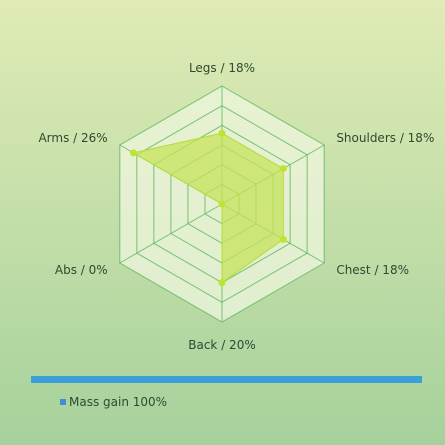  Describe the element at coordinates (222, 133) in the screenshot. I see `data-point-legs` at that location.